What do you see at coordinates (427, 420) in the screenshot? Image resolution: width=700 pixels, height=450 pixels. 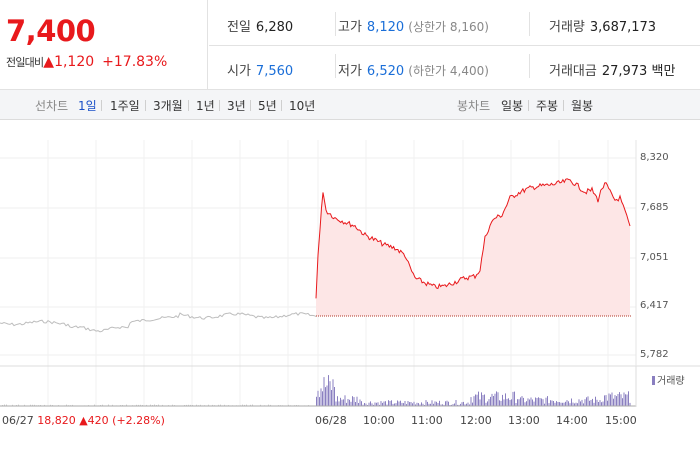 I see `x-tick: 11:00` at bounding box center [427, 420].